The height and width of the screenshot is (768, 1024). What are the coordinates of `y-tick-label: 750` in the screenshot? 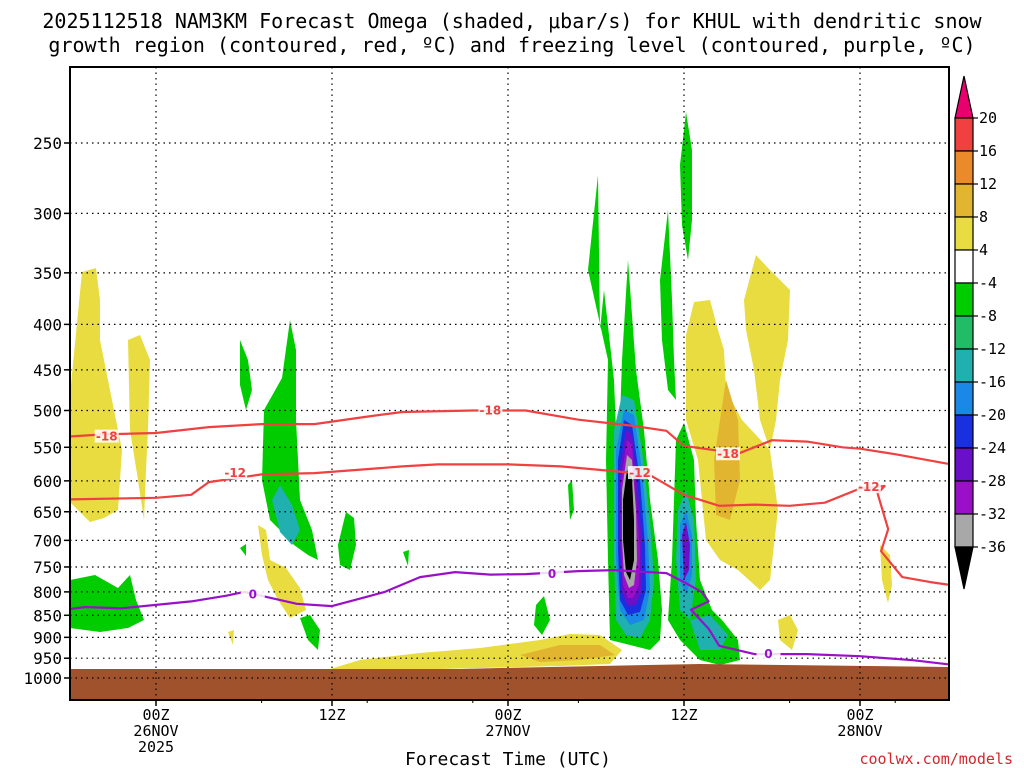 It's located at (47, 567).